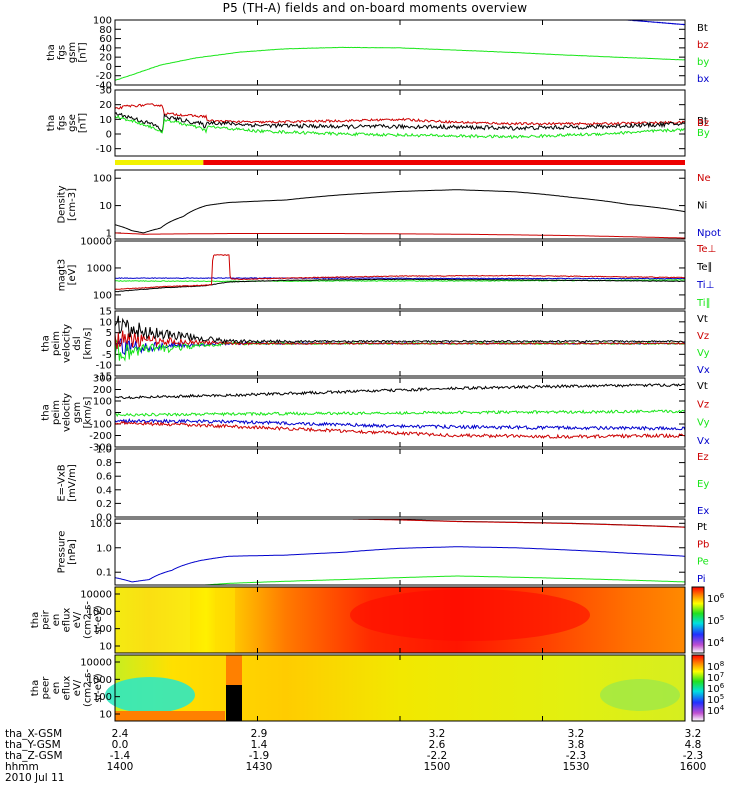 The image size is (750, 800). What do you see at coordinates (400, 425) in the screenshot?
I see `series-vx` at bounding box center [400, 425].